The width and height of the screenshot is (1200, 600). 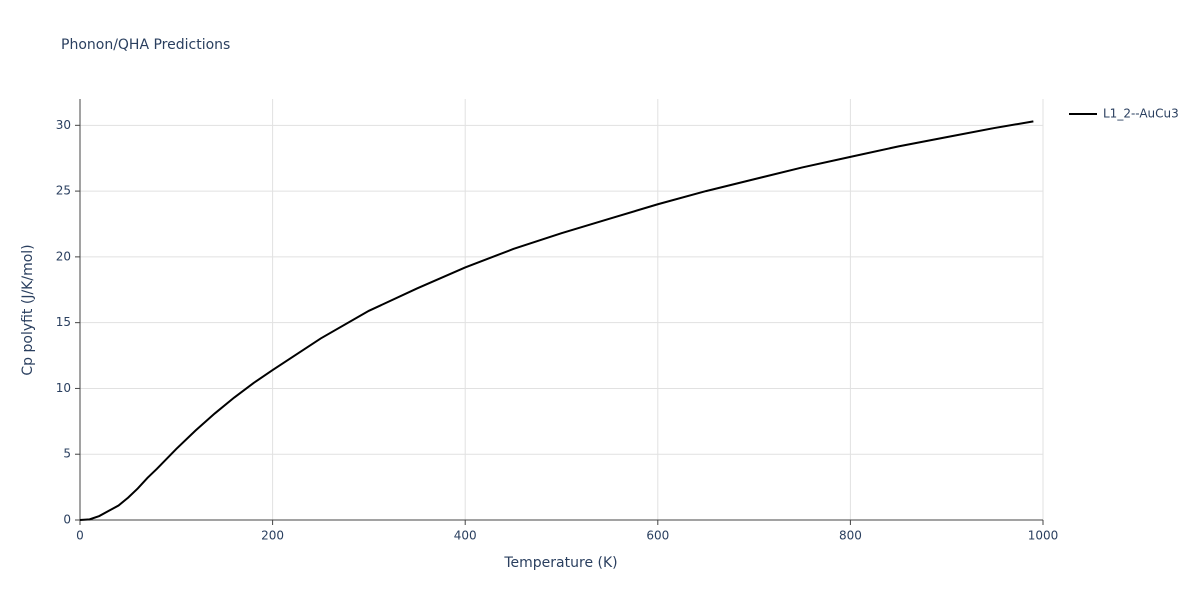 I want to click on x-axis-title: Temperature (K), so click(x=560, y=563).